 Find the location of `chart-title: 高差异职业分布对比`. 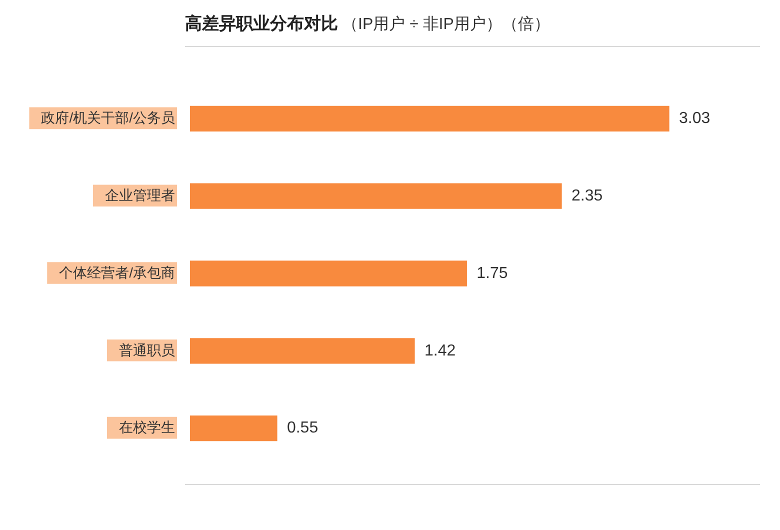

chart-title: 高差异职业分布对比 is located at coordinates (261, 23).